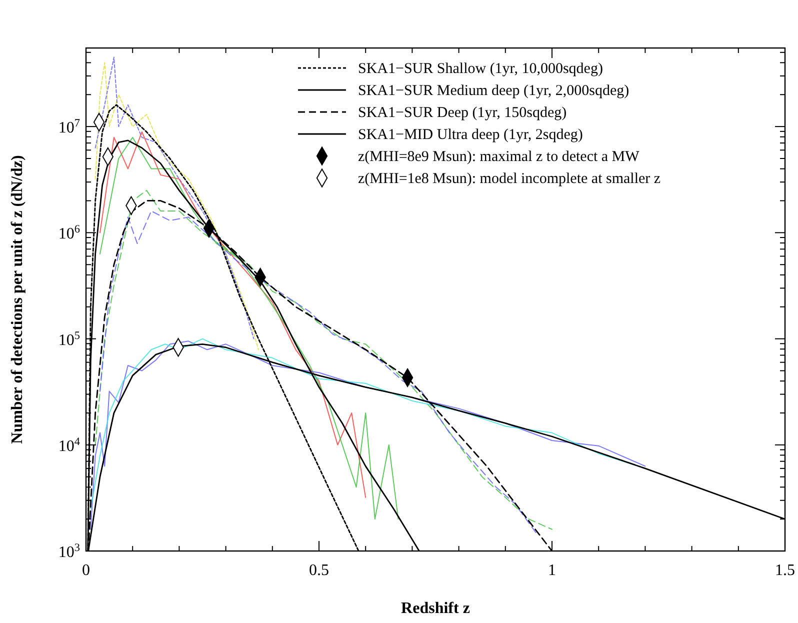 Image resolution: width=798 pixels, height=623 pixels. Describe the element at coordinates (494, 91) in the screenshot. I see `legend-label: SKA1−SUR Medium deep (1yr, 2,000sqdeg)` at that location.